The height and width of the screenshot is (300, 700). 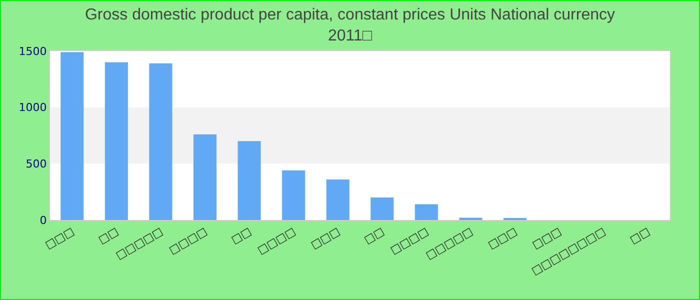 I want to click on chart-title: Gross domestic product per capita, constant prices Units National currency 2011□, so click(x=350, y=25).